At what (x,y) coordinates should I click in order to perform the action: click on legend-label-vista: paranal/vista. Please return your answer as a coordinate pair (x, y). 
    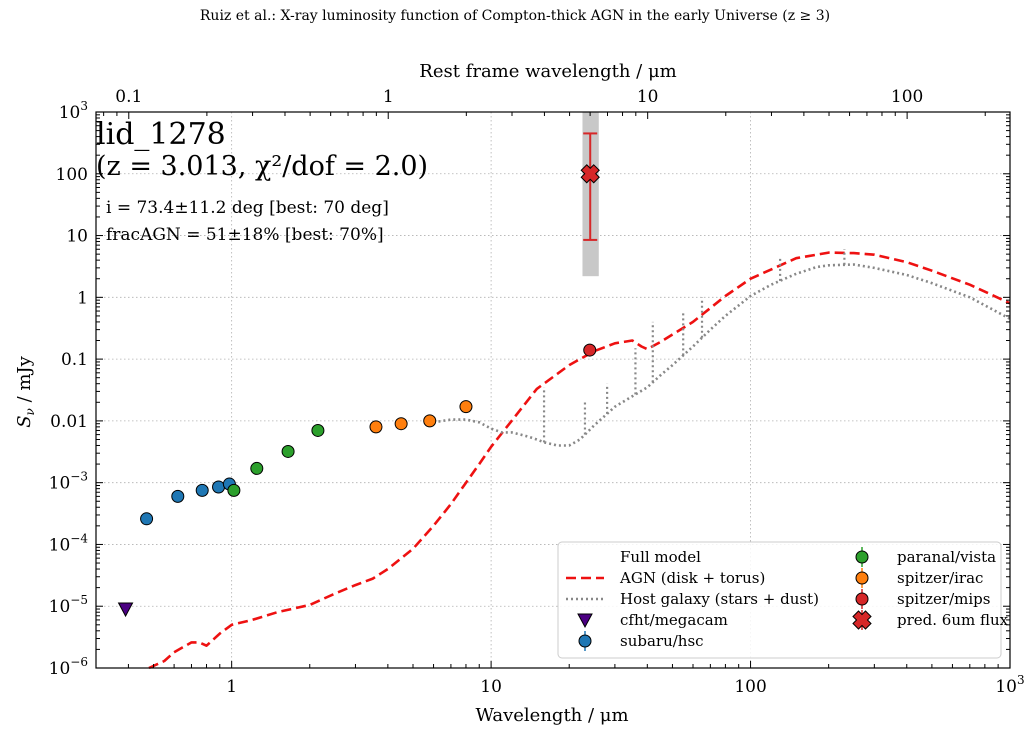
    Looking at the image, I should click on (946, 557).